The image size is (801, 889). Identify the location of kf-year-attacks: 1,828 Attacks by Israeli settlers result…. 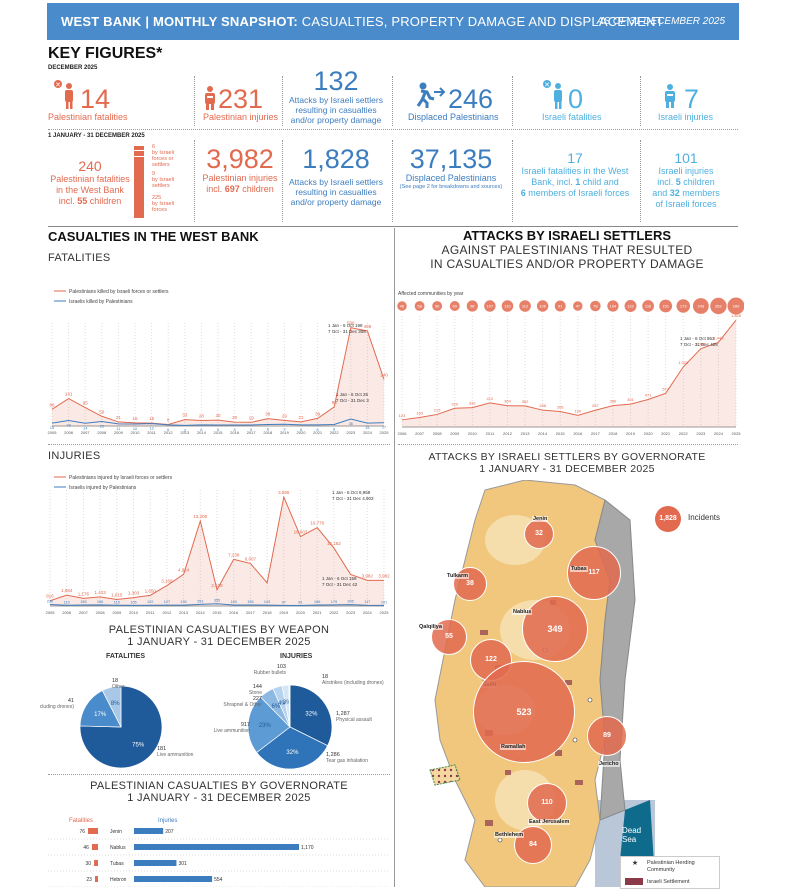
(336, 176).